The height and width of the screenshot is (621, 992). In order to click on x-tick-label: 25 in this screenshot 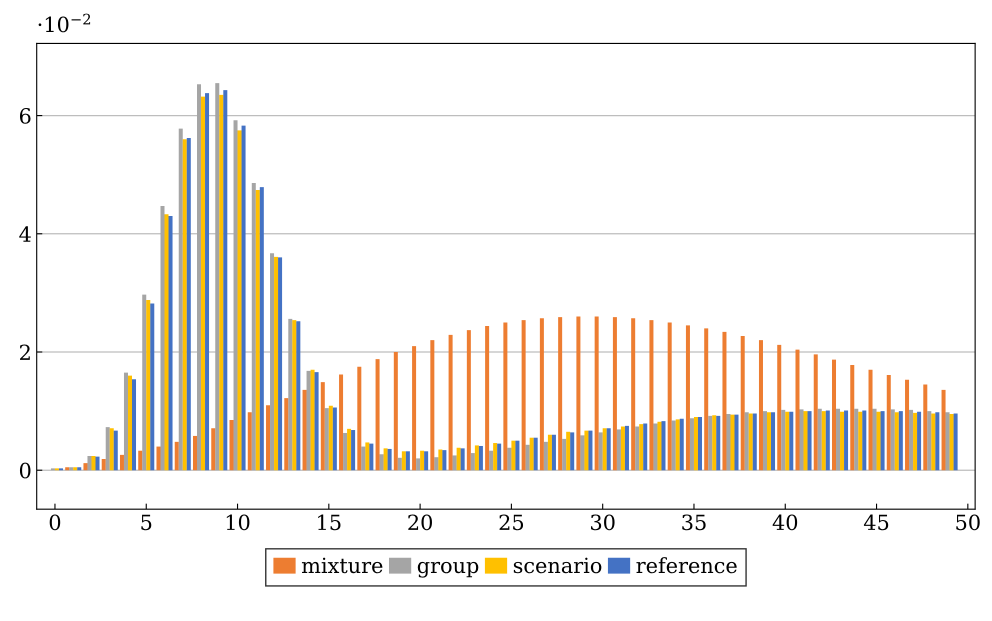, I will do `click(512, 522)`.